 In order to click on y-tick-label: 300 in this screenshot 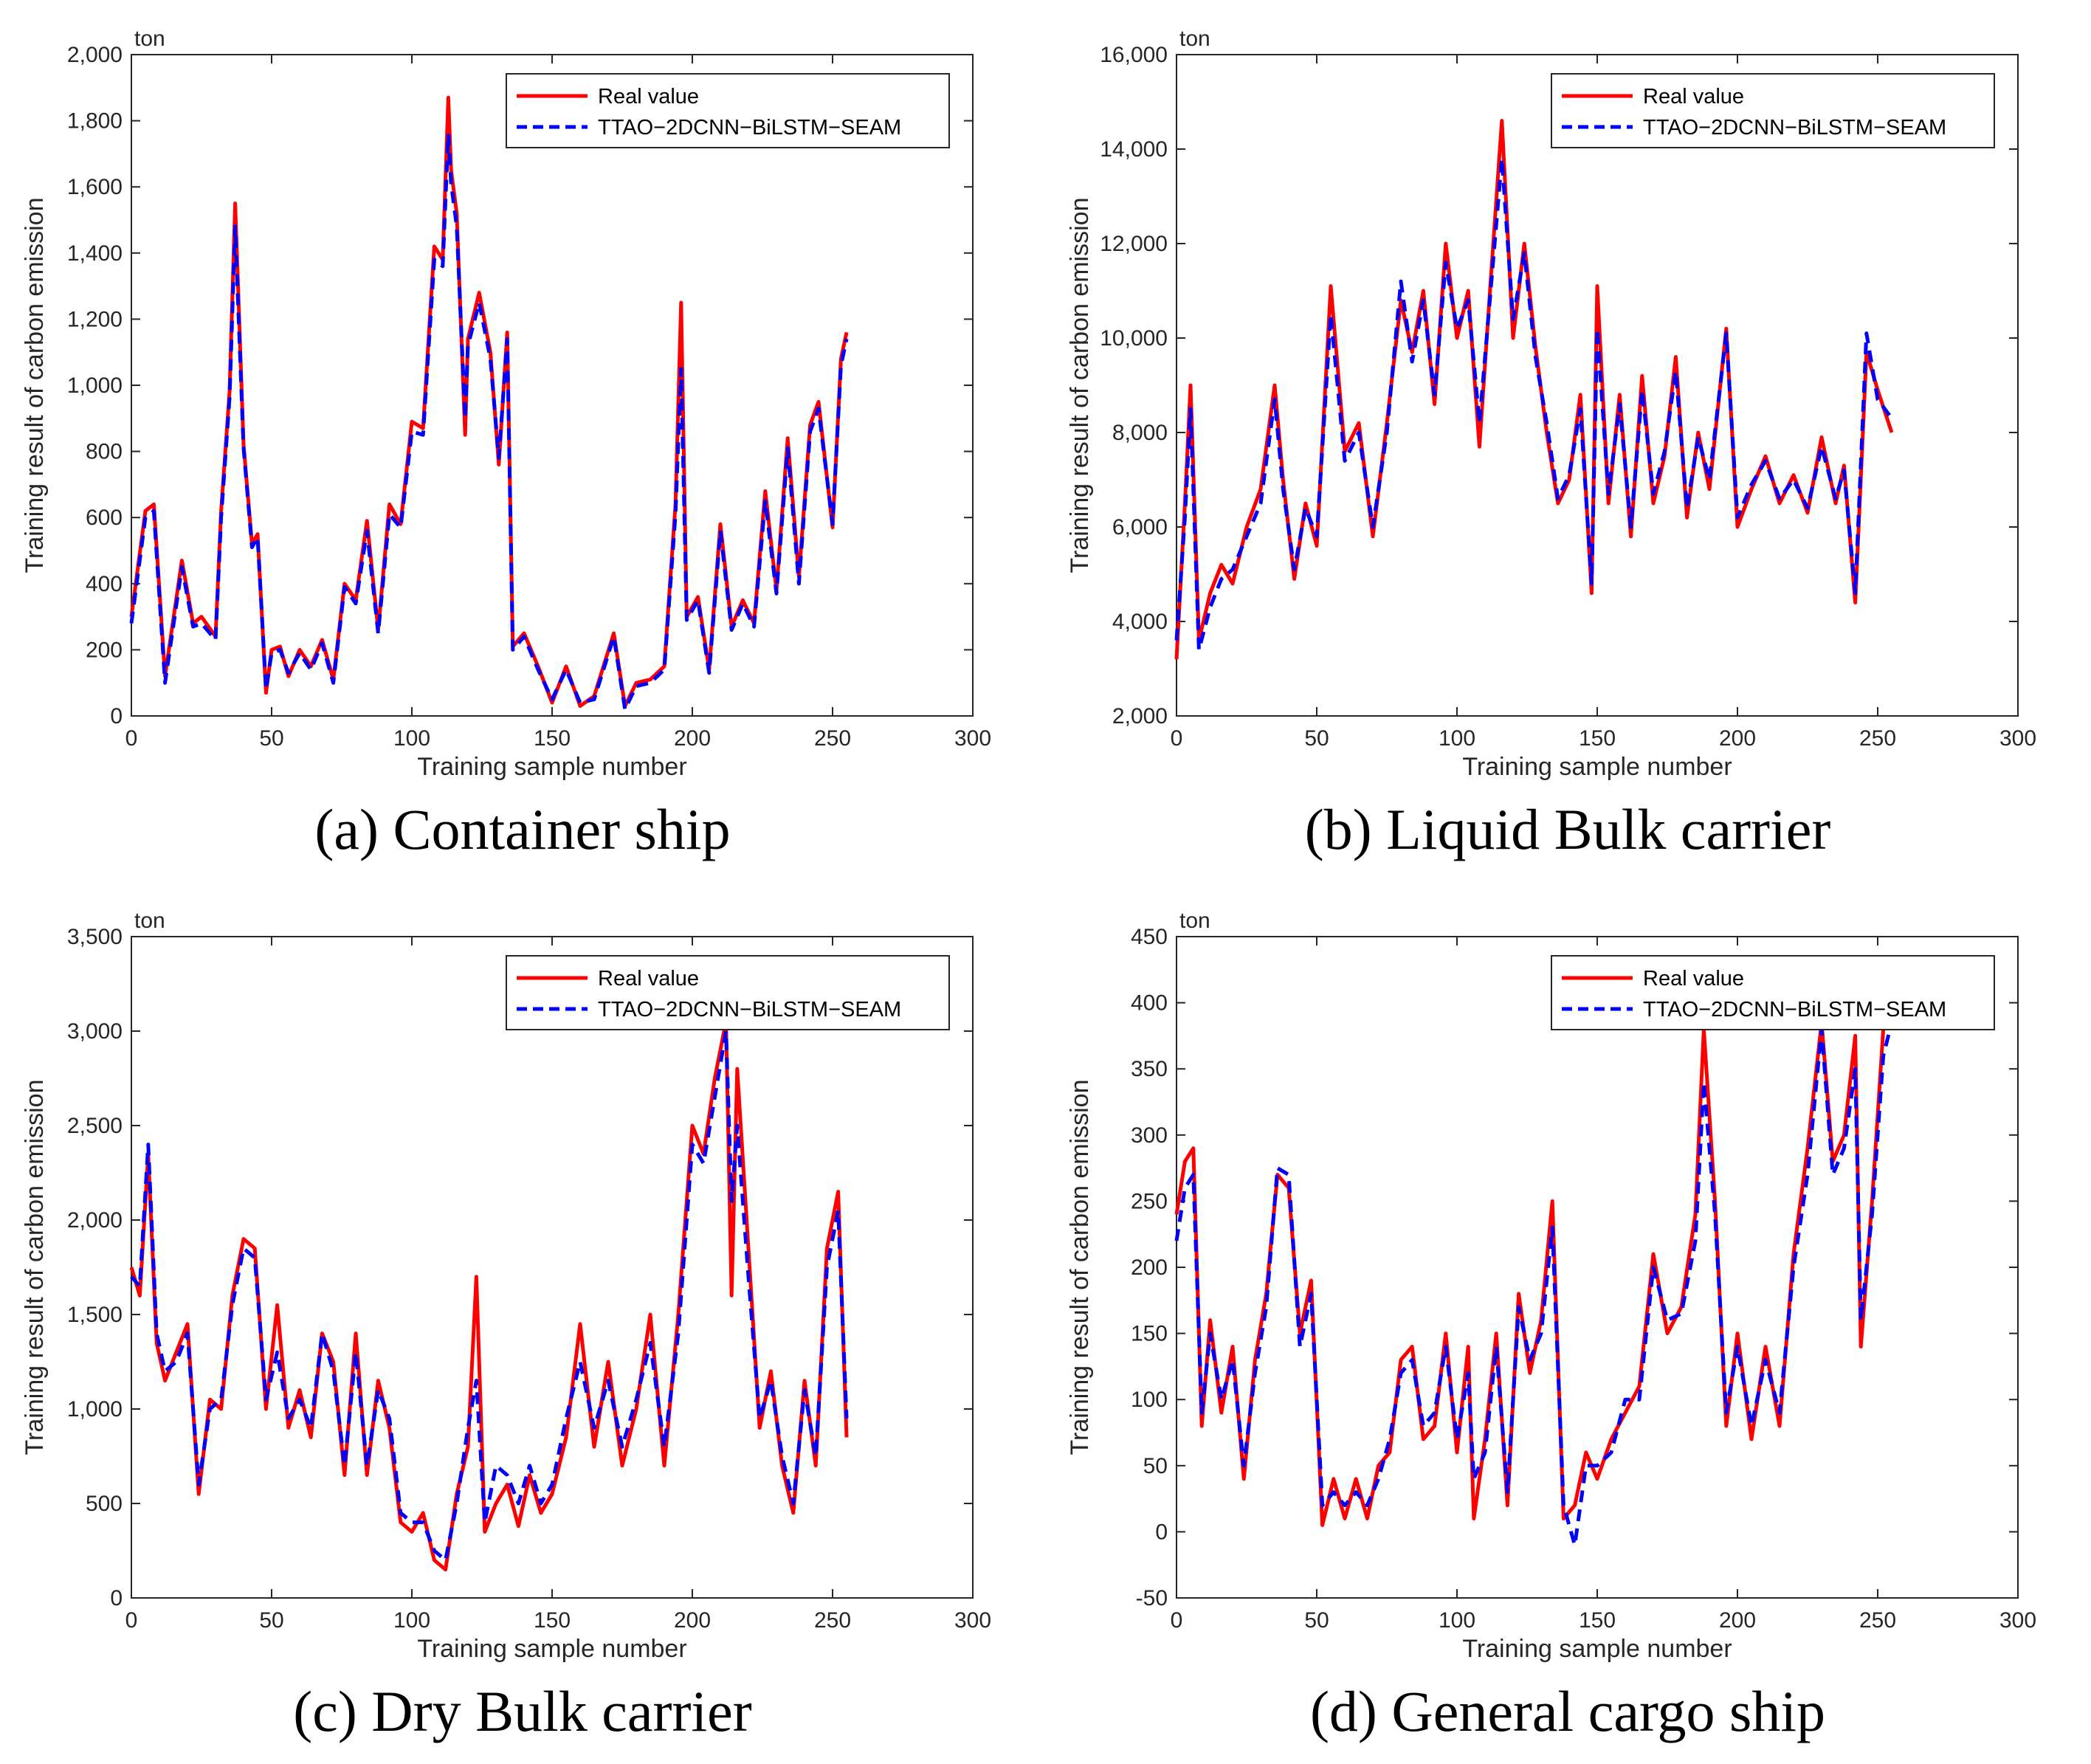, I will do `click(1149, 1135)`.